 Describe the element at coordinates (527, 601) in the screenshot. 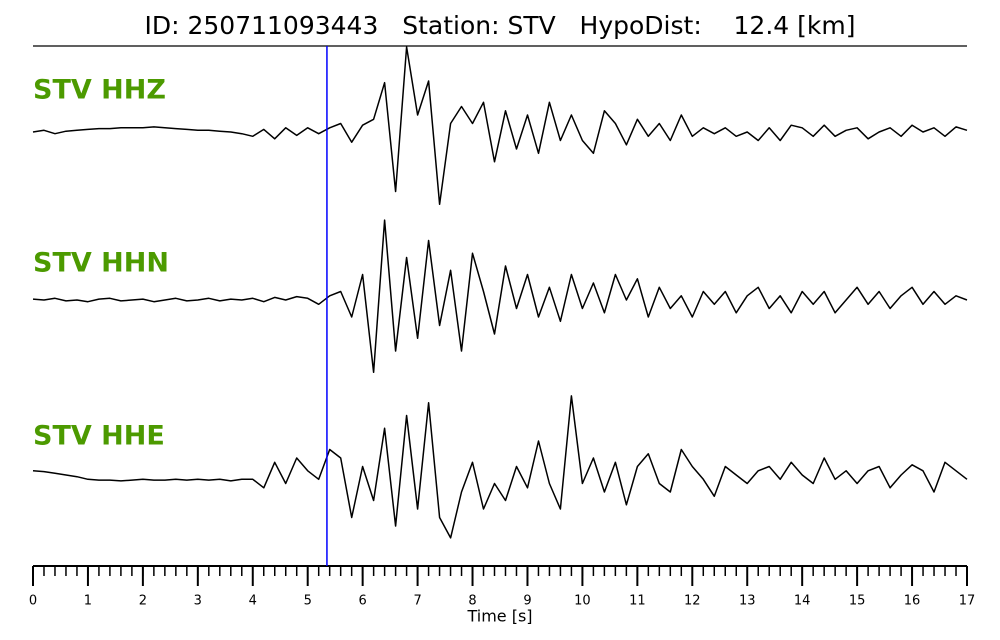

I see `x-tick-label: 9` at that location.